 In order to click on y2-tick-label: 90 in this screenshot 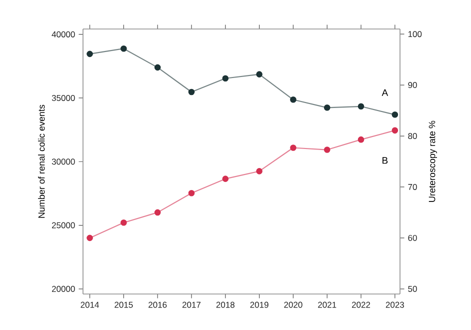, I will do `click(412, 85)`.